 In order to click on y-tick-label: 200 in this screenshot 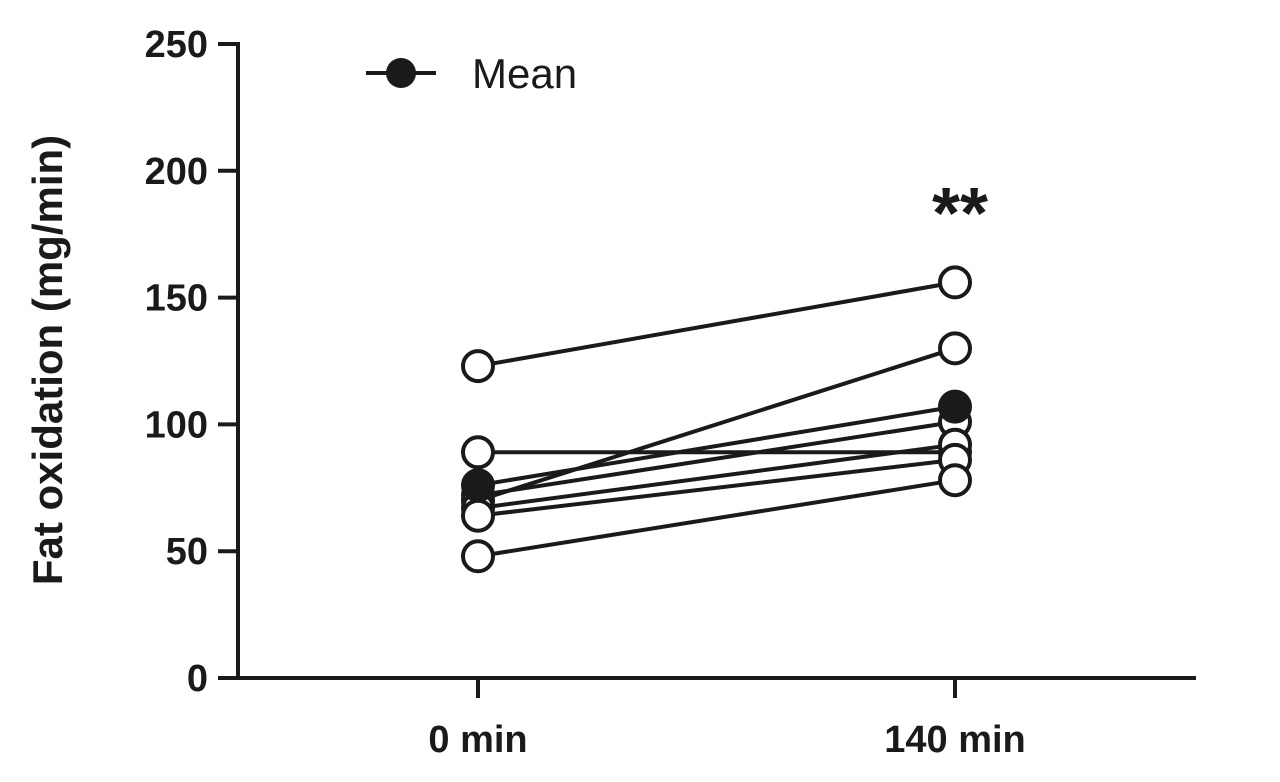, I will do `click(176, 172)`.